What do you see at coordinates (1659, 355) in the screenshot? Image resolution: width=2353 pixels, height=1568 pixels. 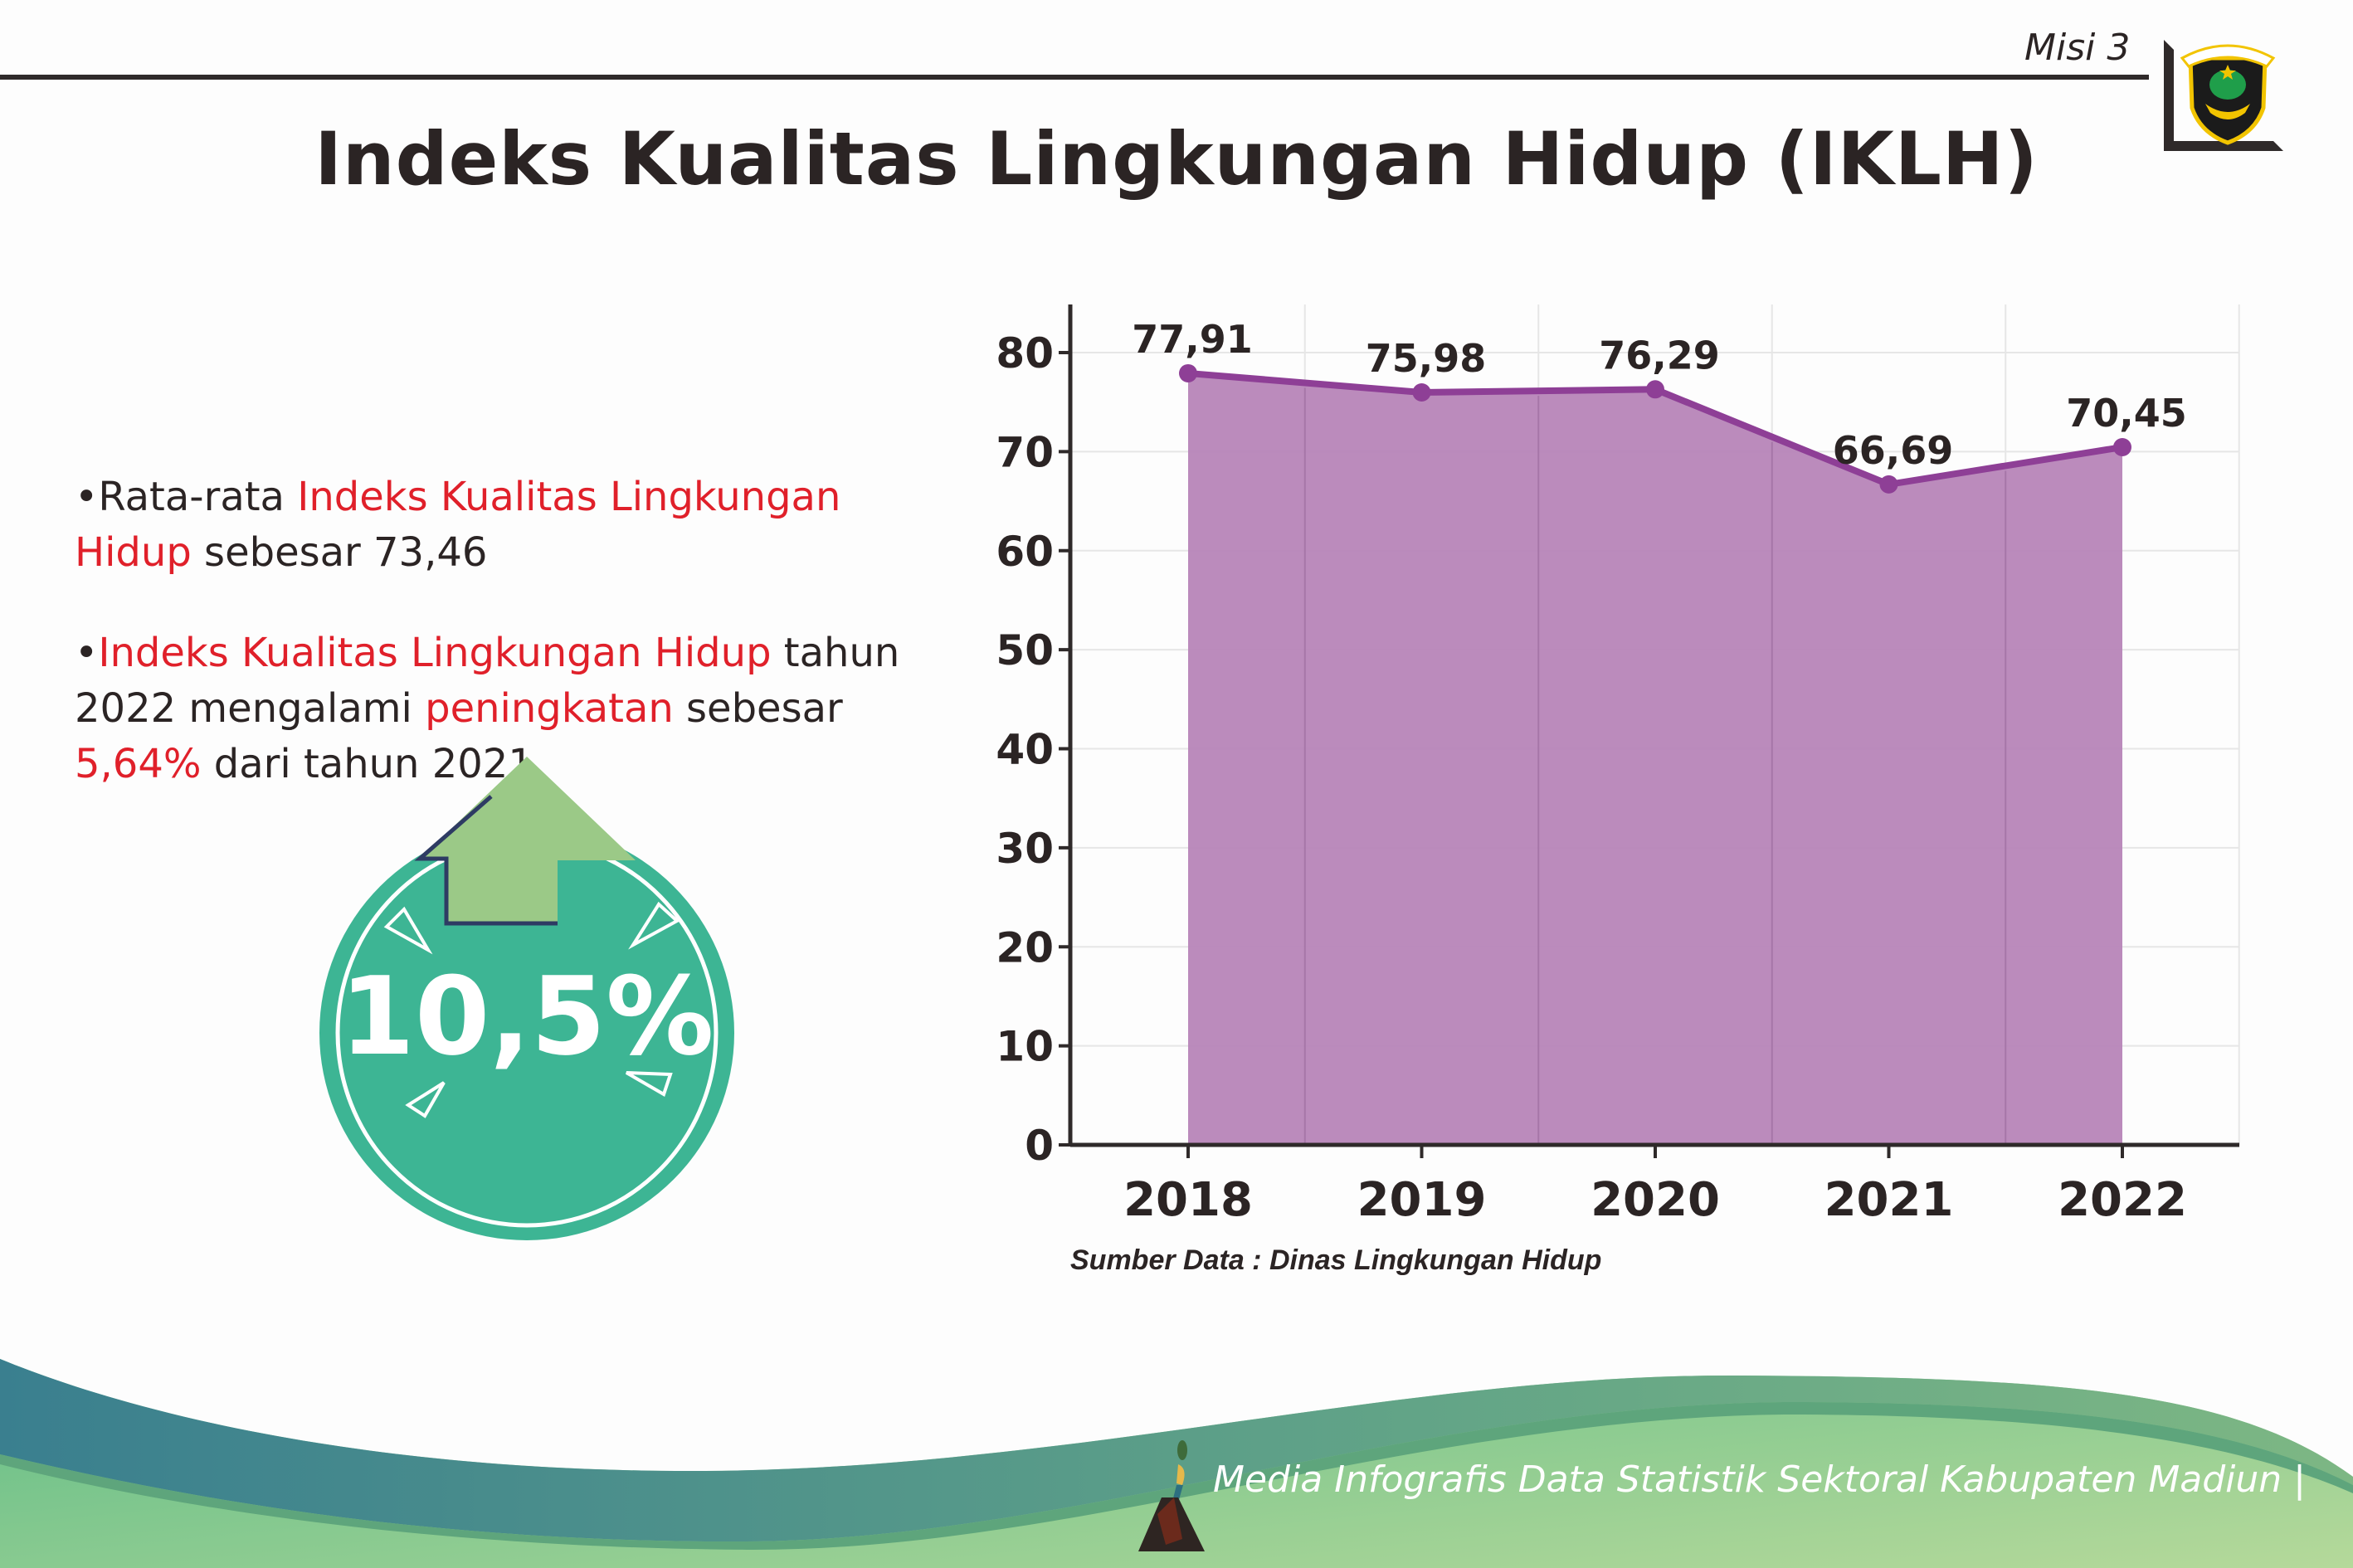 I see `data-label: 76,29` at bounding box center [1659, 355].